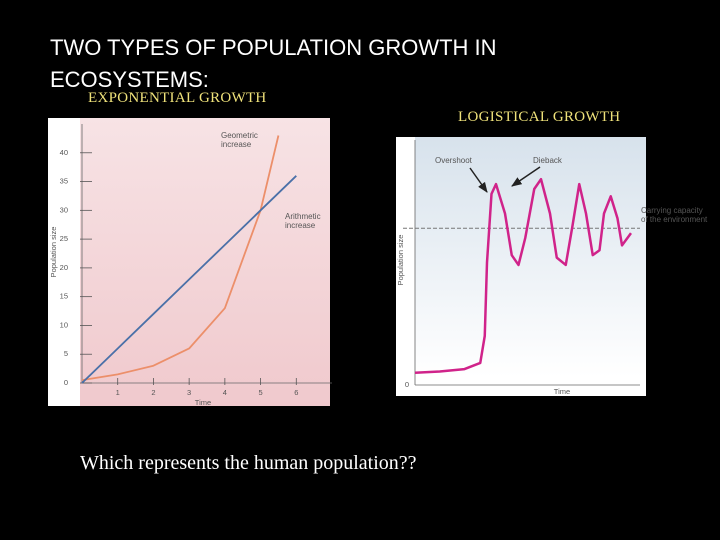  Describe the element at coordinates (189, 392) in the screenshot. I see `x-tick-label: 3` at that location.